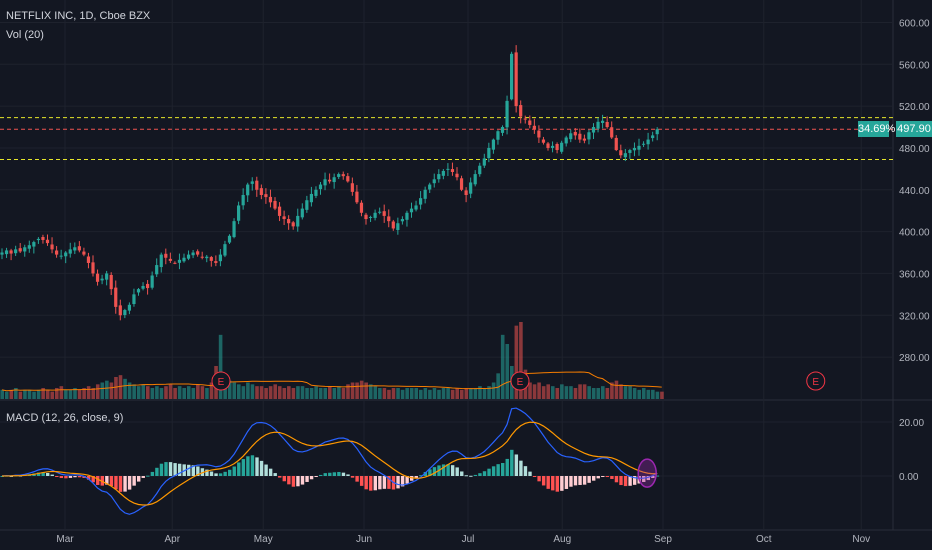  I want to click on price-tick-label: 360.00, so click(914, 274).